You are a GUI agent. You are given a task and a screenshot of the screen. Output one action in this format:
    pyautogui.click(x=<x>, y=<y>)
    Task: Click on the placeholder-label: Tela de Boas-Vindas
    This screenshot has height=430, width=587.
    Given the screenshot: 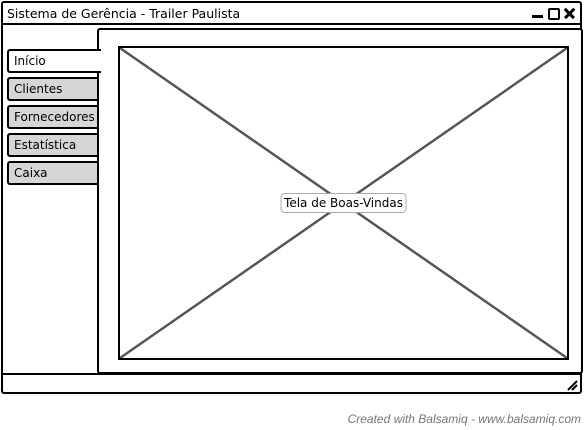 What is the action you would take?
    pyautogui.click(x=343, y=203)
    